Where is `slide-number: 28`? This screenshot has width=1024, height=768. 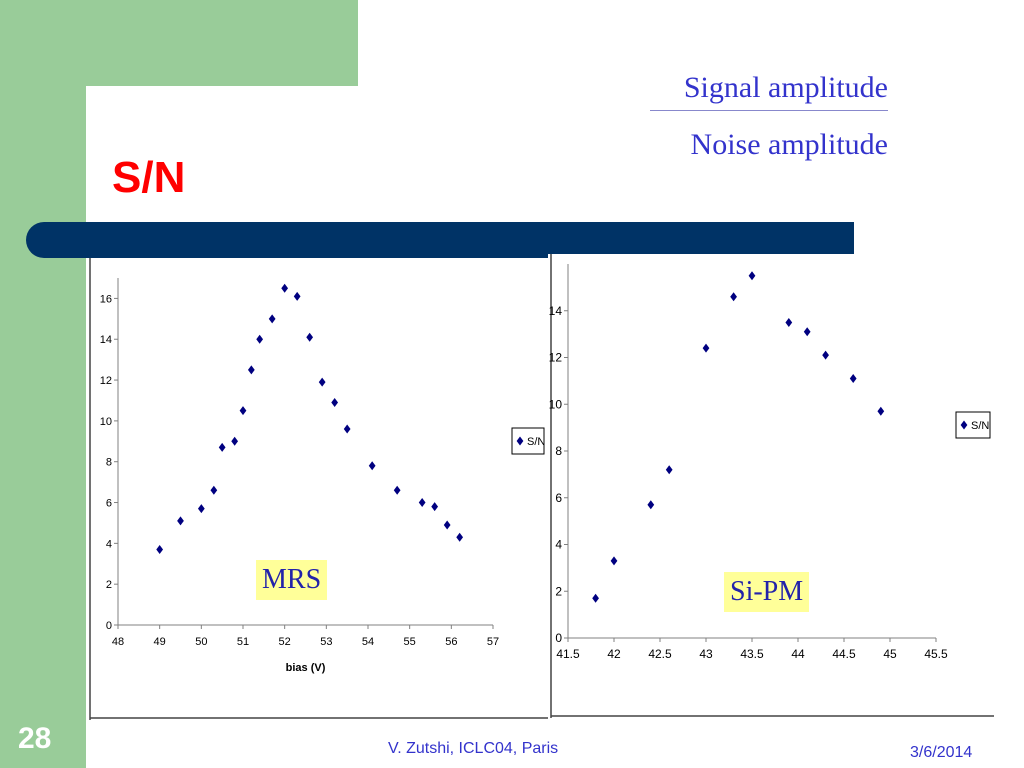
slide-number: 28 is located at coordinates (35, 738).